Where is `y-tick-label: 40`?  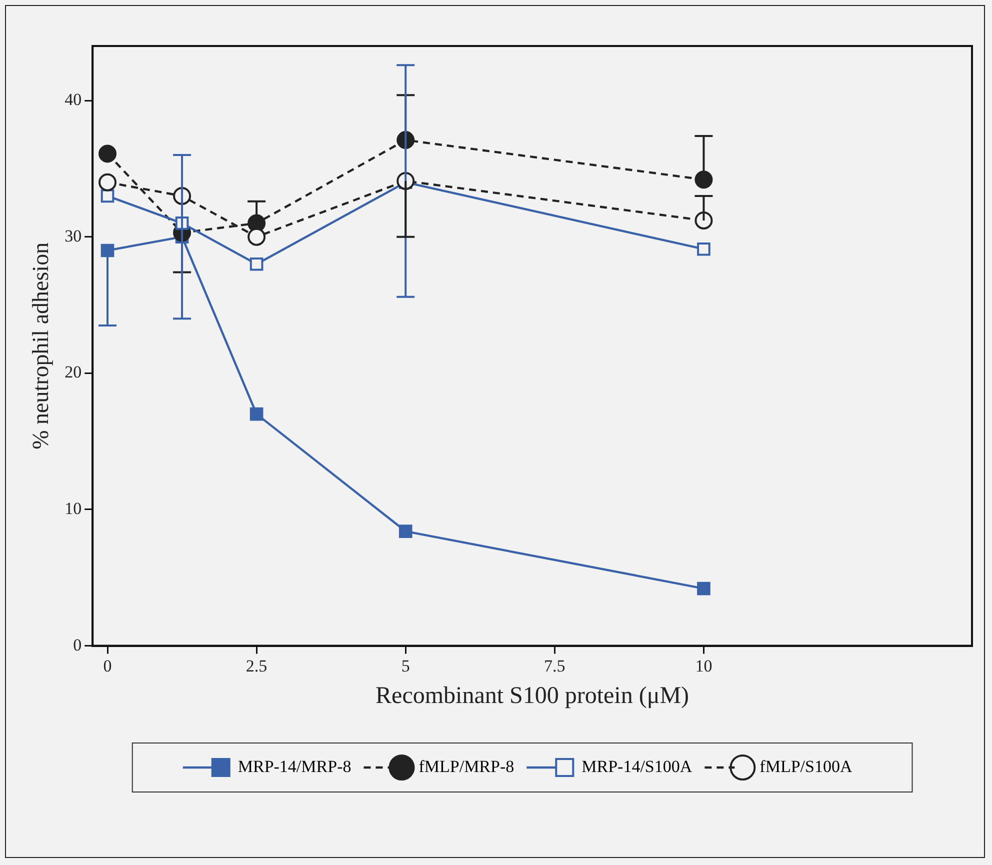
y-tick-label: 40 is located at coordinates (73, 99).